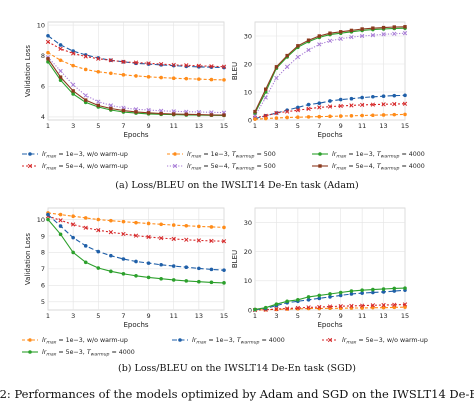  Describe the element at coordinates (43, 87) in the screenshot. I see `y-tick-label: 6` at that location.